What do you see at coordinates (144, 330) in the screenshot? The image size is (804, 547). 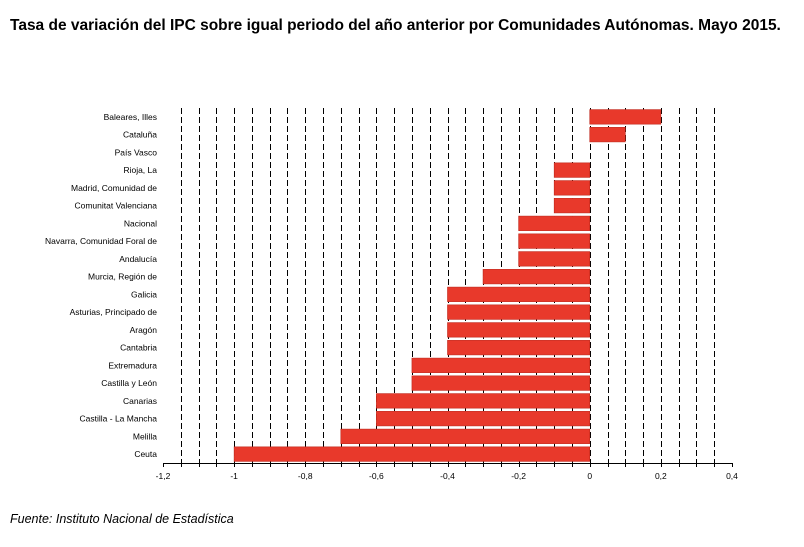 I see `category-label: Aragón` at bounding box center [144, 330].